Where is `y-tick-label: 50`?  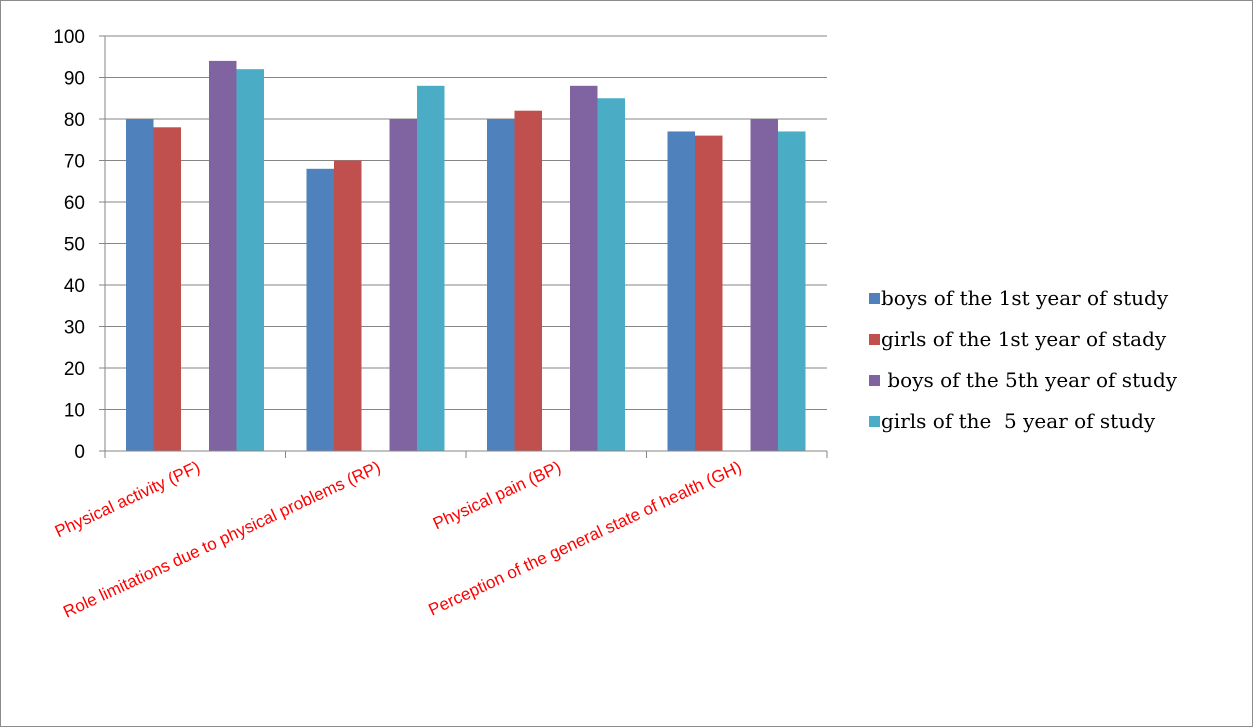 y-tick-label: 50 is located at coordinates (74, 245).